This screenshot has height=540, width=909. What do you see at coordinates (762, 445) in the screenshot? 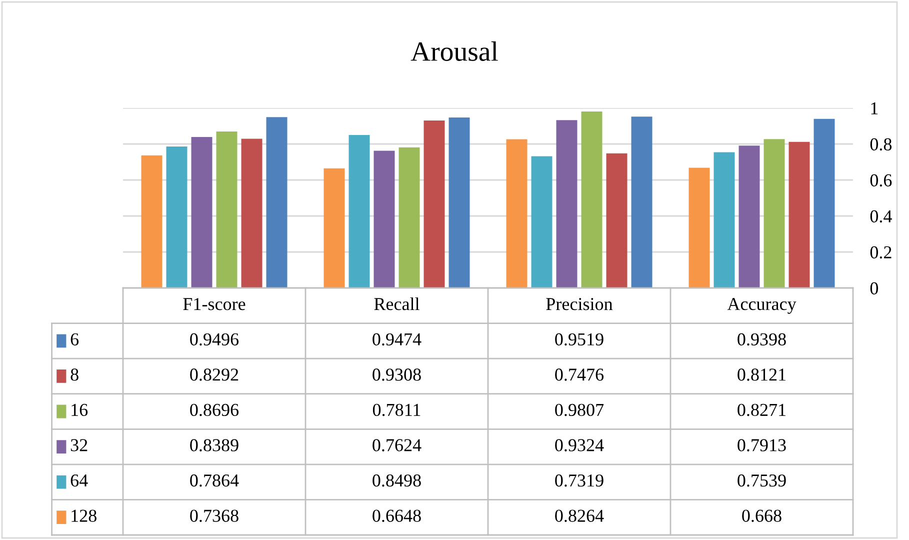
I see `text: 0.7913` at bounding box center [762, 445].